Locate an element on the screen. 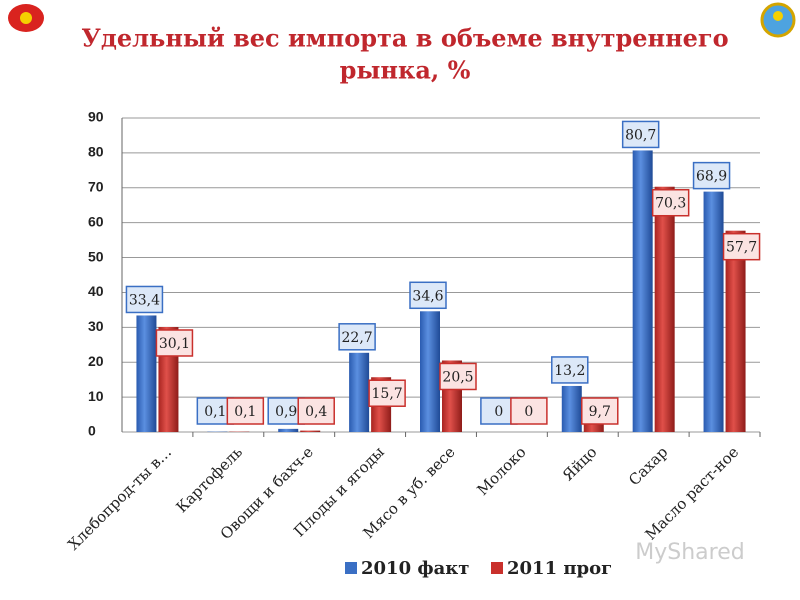 The height and width of the screenshot is (600, 800). value-label-text: 20,5 is located at coordinates (457, 377).